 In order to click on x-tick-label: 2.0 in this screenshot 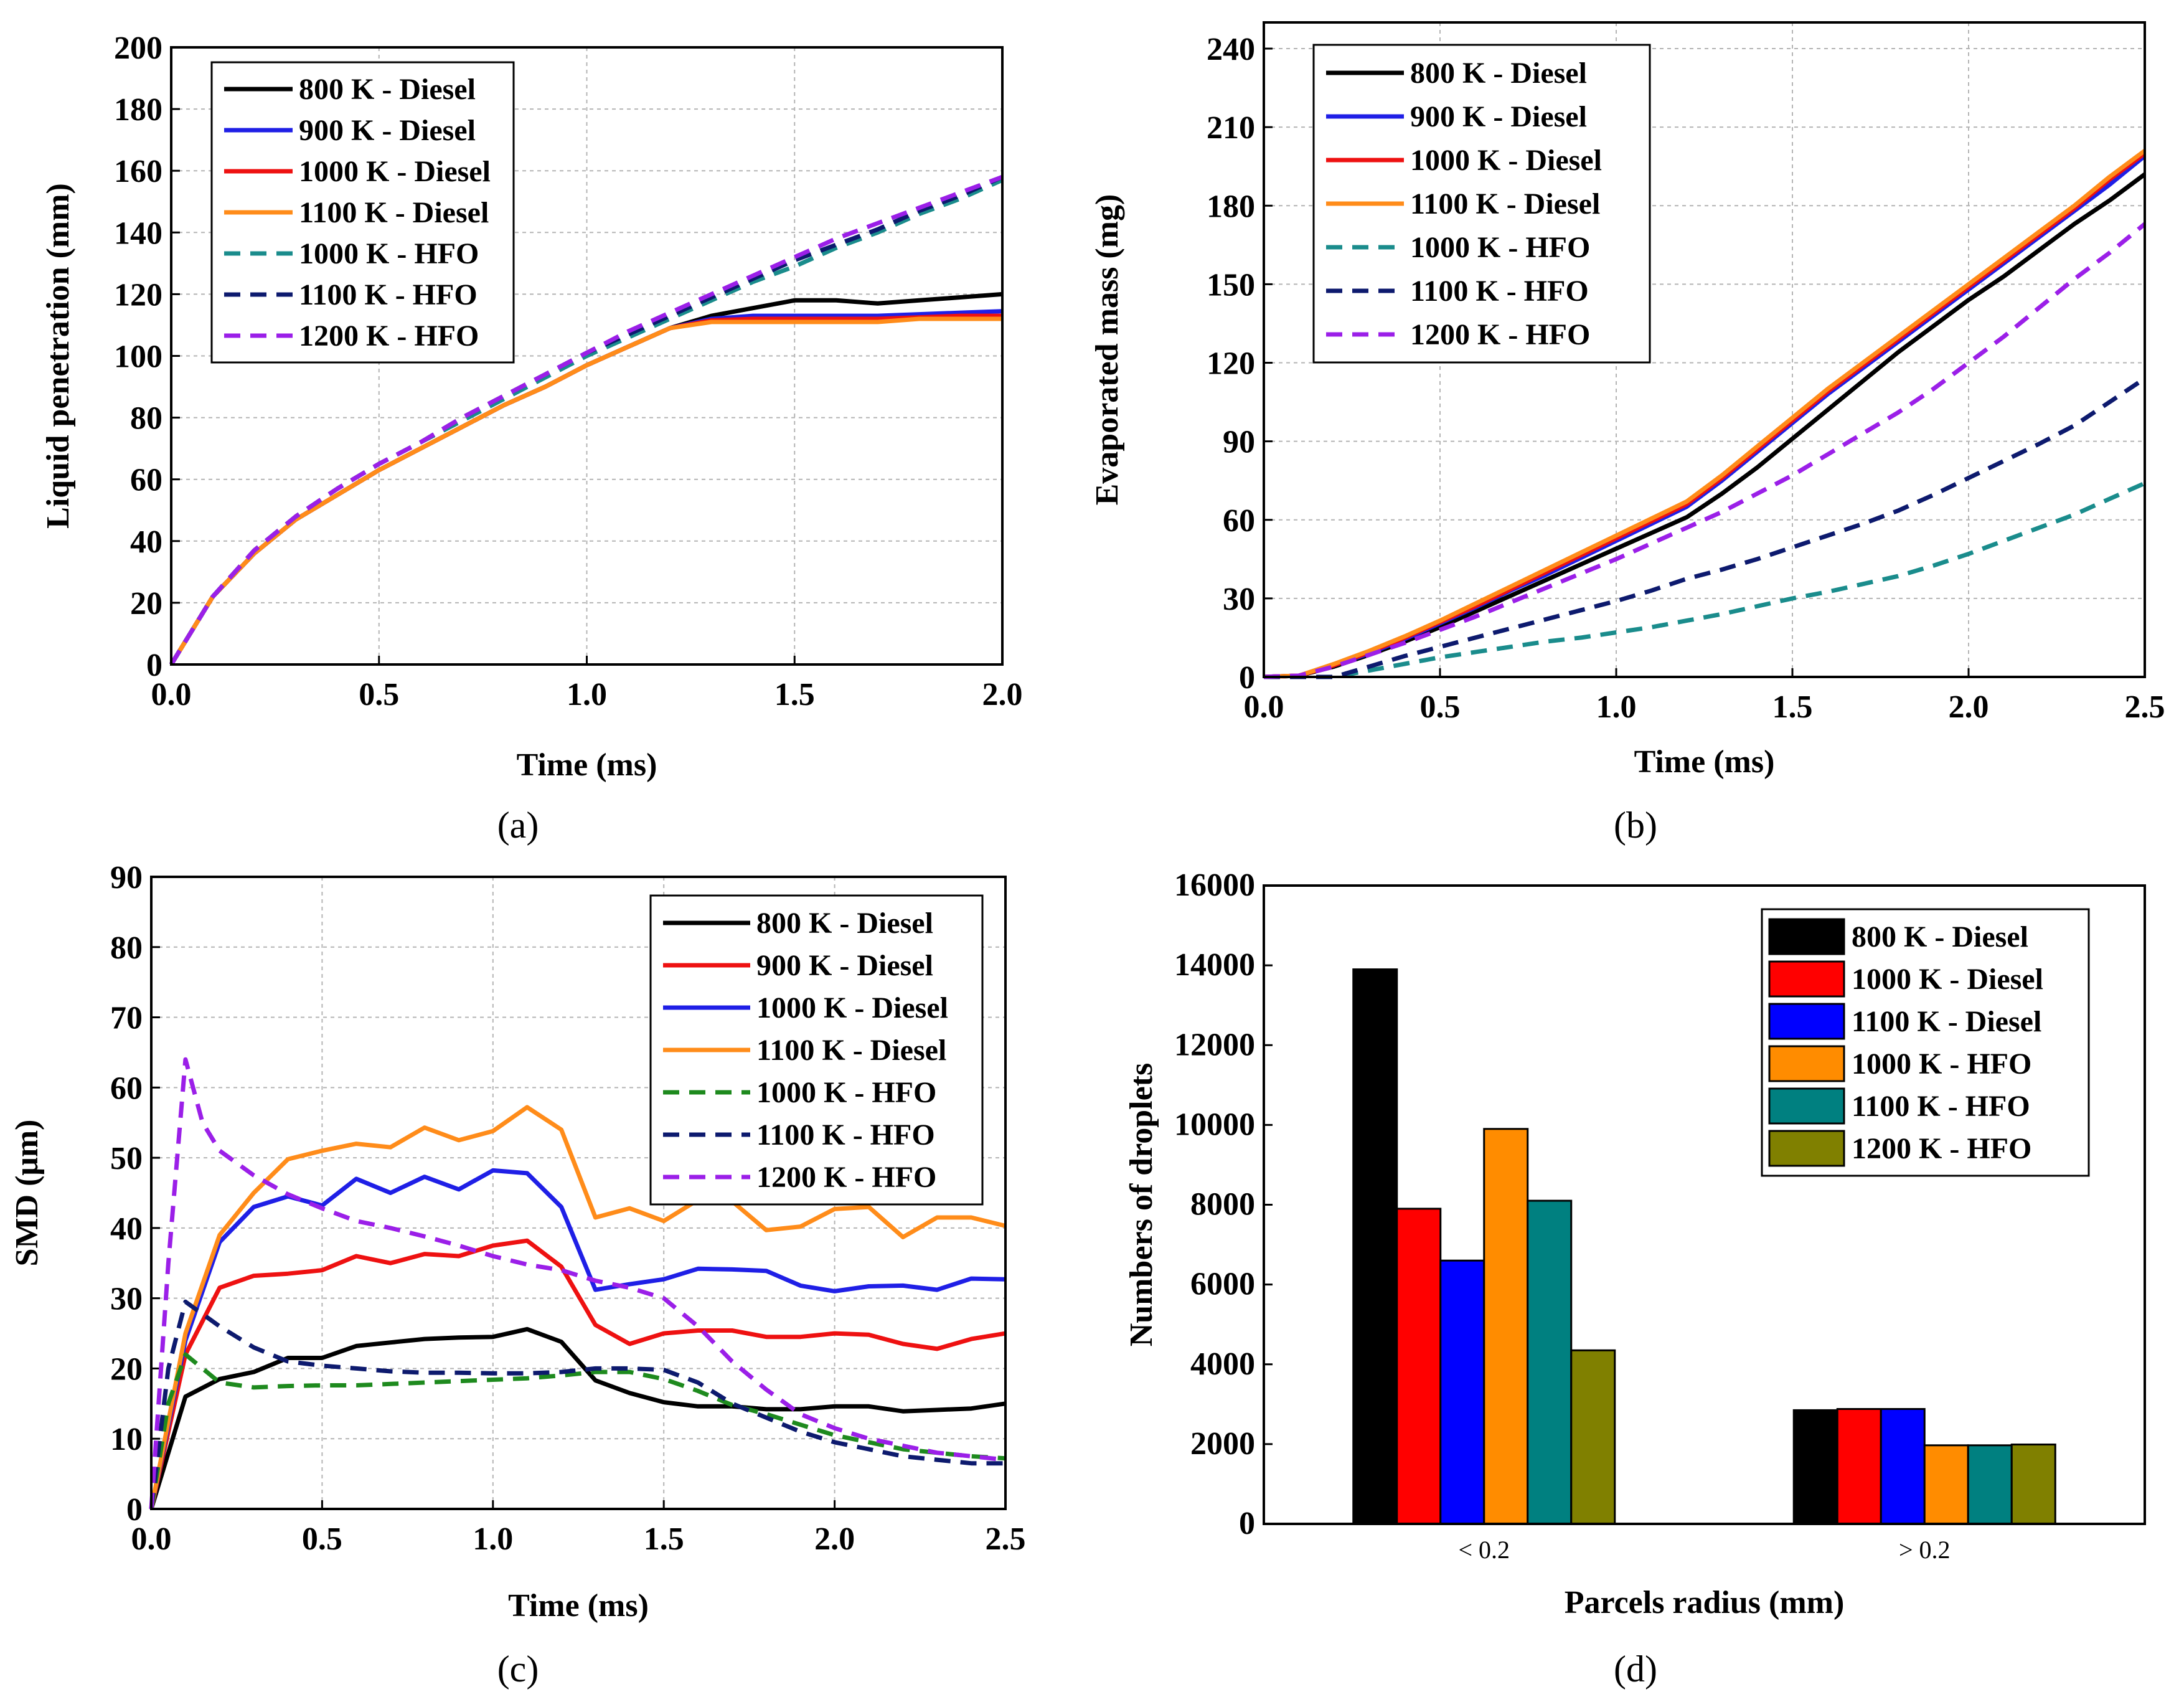, I will do `click(835, 1539)`.